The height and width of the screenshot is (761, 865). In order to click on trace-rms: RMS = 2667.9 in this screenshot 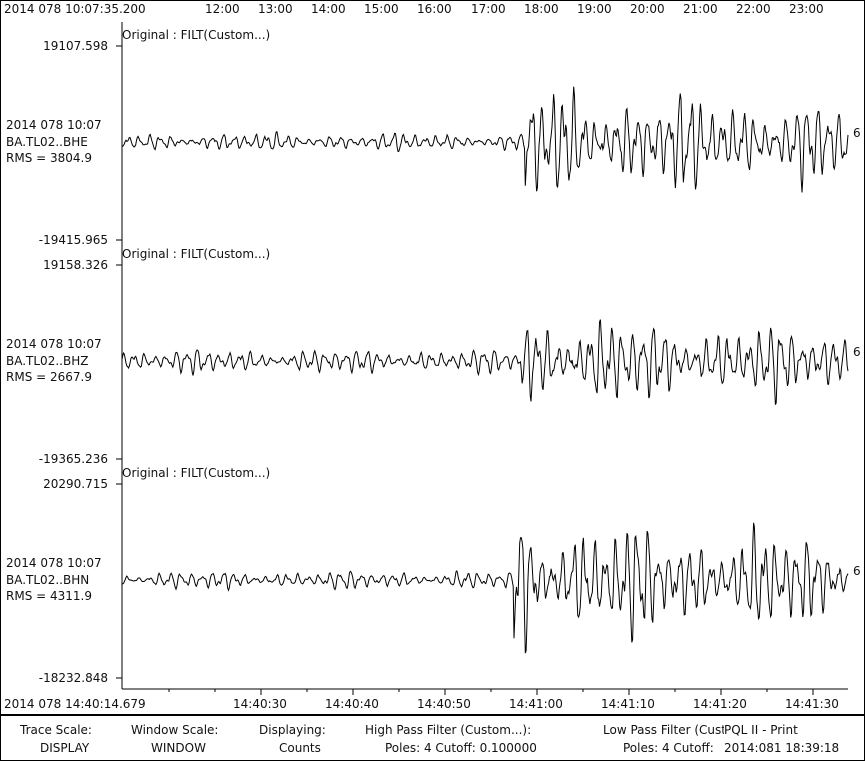, I will do `click(49, 377)`.